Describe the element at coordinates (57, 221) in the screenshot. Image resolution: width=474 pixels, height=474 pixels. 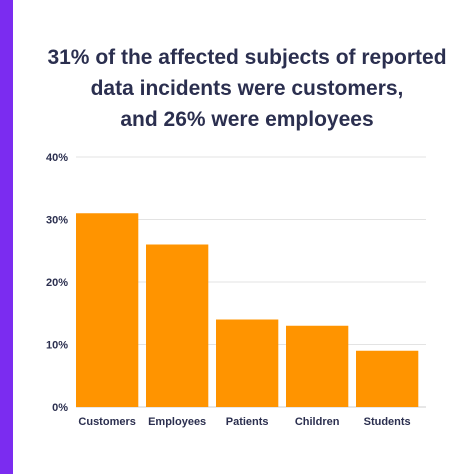
I see `y-tick-label: 30%` at that location.